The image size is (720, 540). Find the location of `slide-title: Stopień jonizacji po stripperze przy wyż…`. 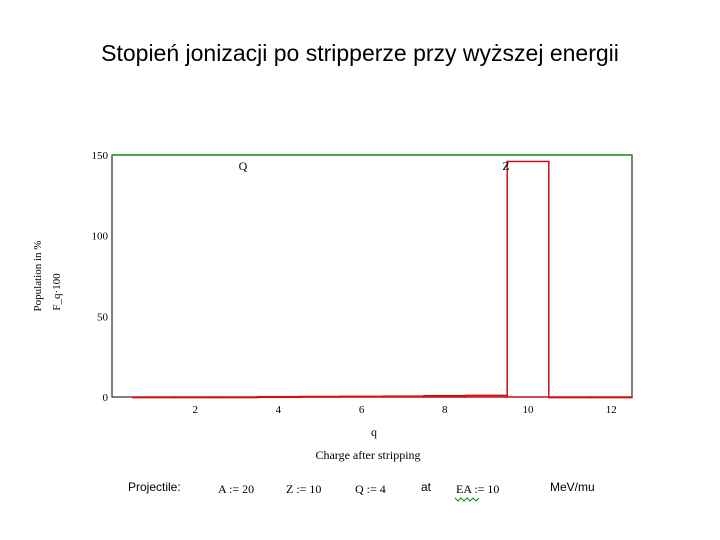

slide-title: Stopień jonizacji po stripperze przy wyż… is located at coordinates (360, 53).